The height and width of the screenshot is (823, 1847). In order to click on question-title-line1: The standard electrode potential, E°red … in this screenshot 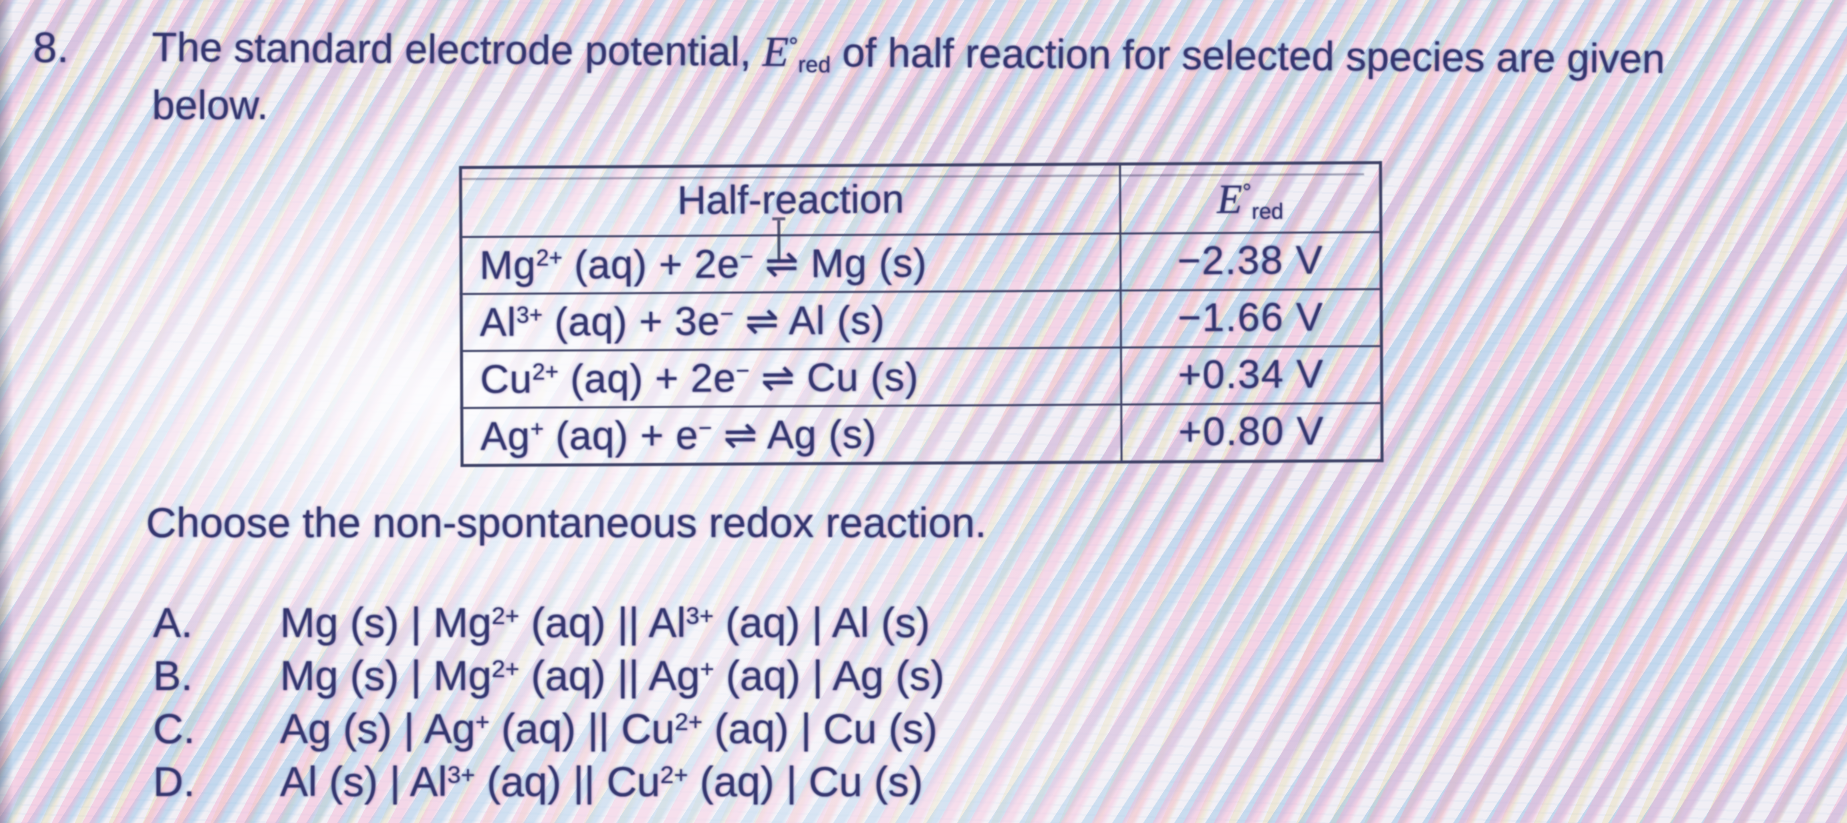, I will do `click(908, 52)`.